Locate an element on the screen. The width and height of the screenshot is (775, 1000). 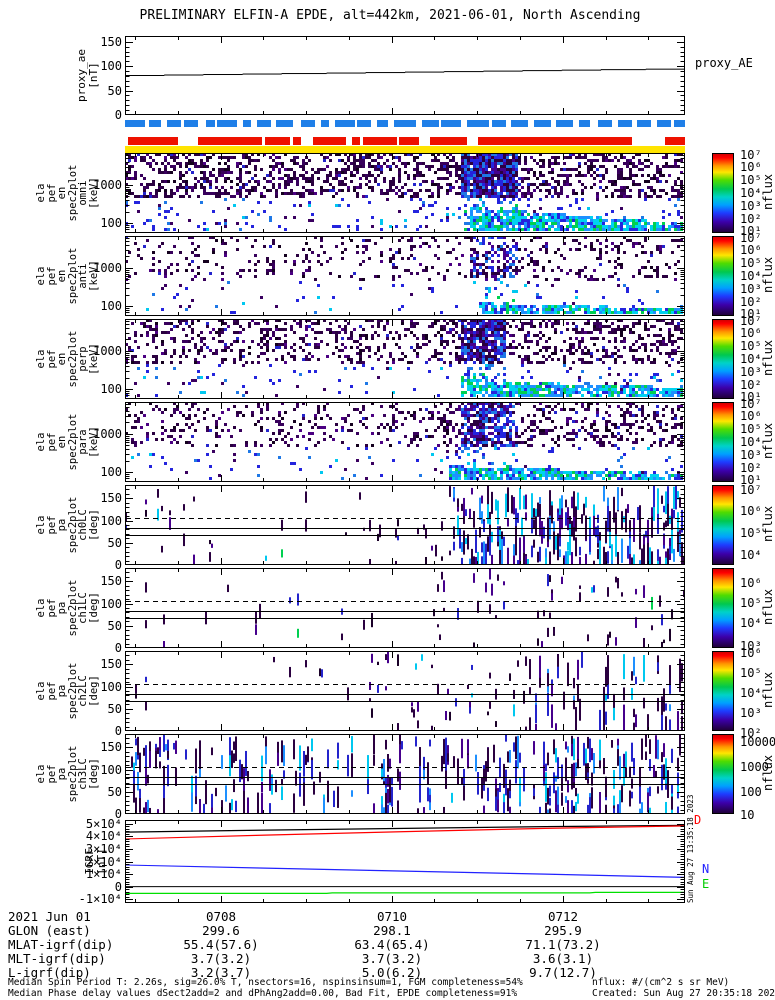
meta-value: 0710 is located at coordinates (392, 916).